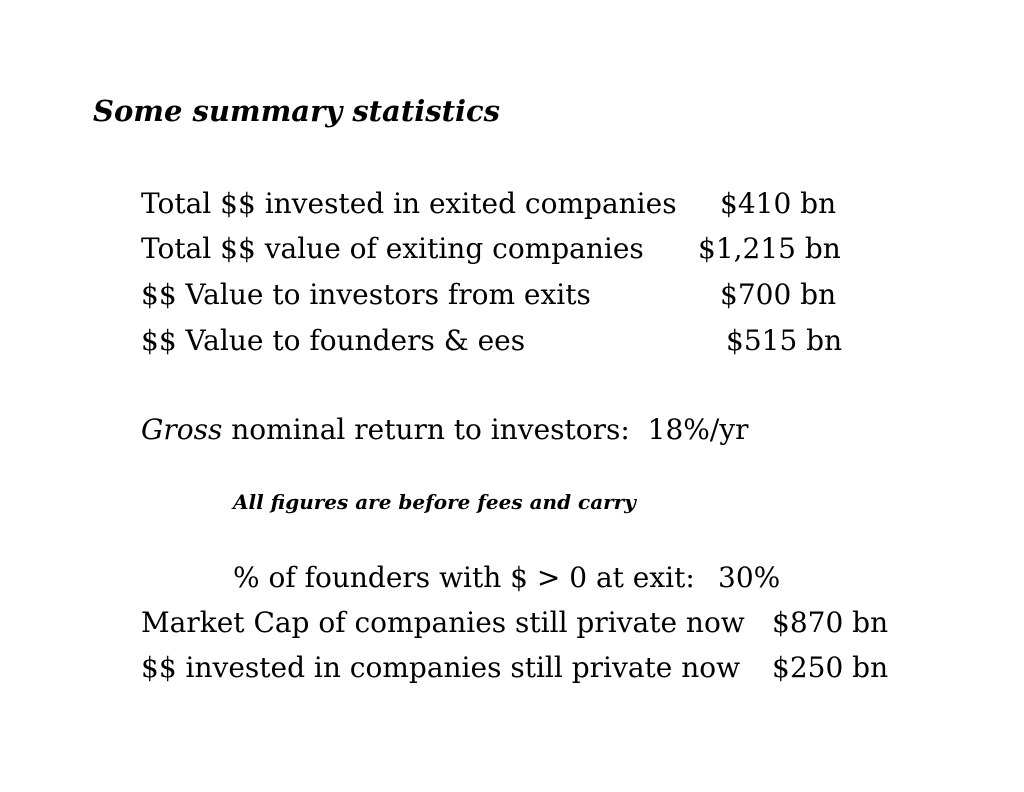  I want to click on stat-value: $700 bn, so click(778, 294).